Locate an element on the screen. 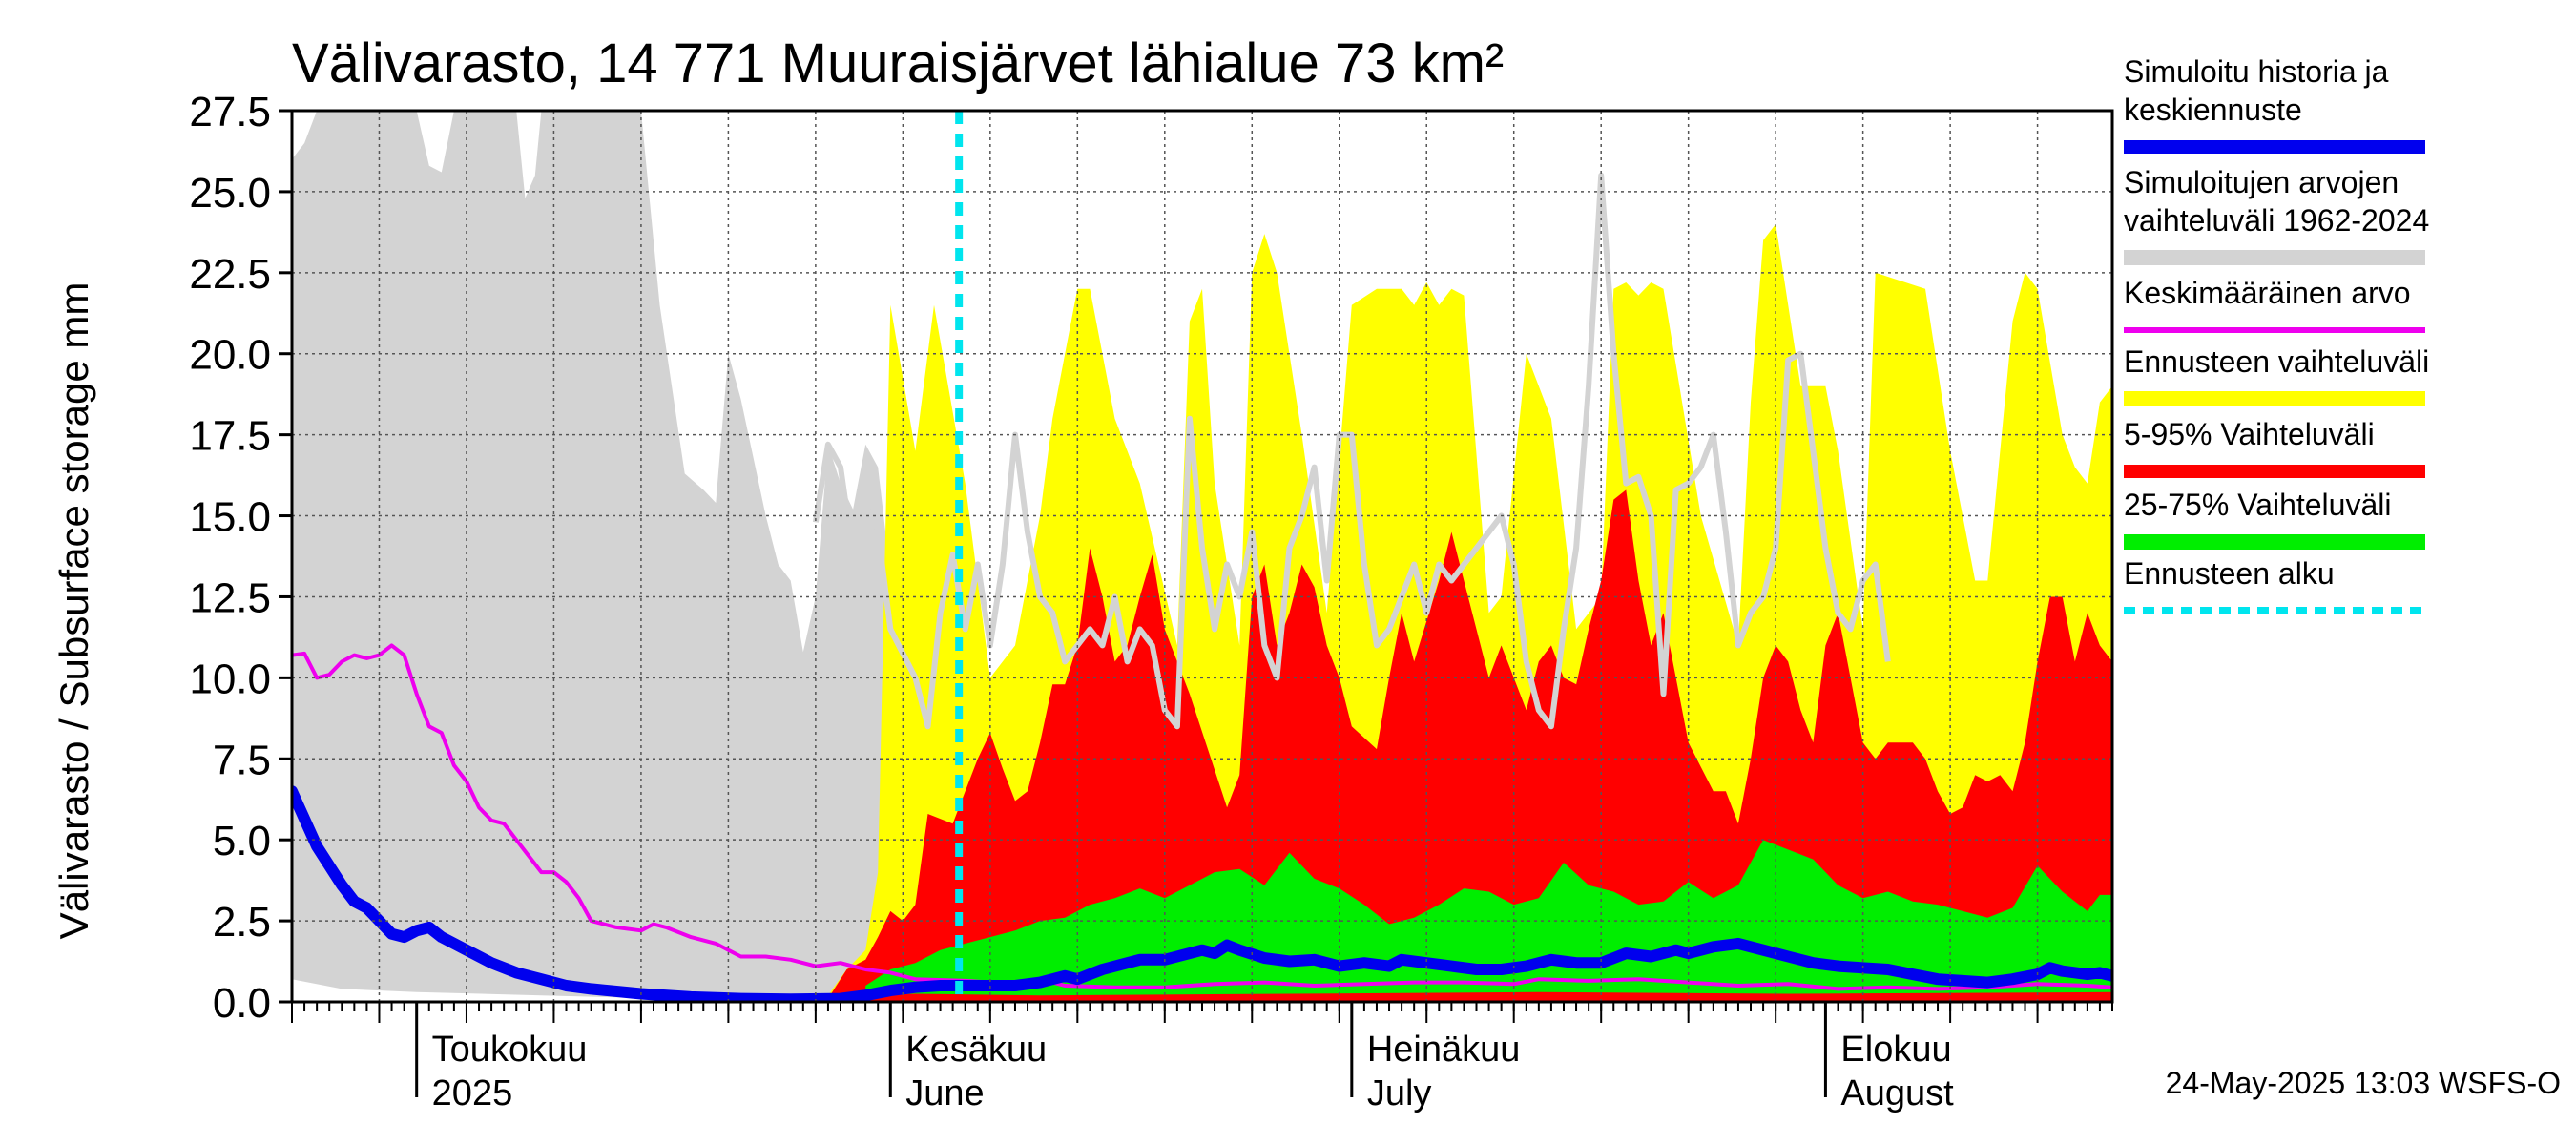  y-tick-label: 27.5 is located at coordinates (230, 112).